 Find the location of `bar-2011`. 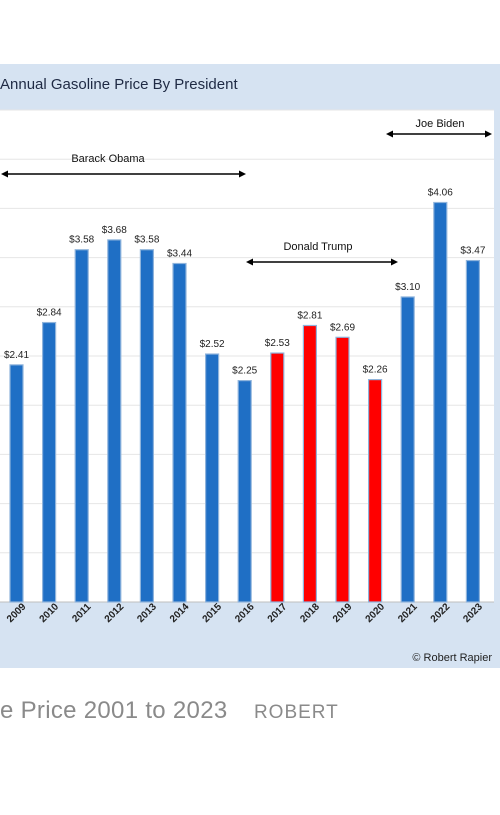

bar-2011 is located at coordinates (81, 426).